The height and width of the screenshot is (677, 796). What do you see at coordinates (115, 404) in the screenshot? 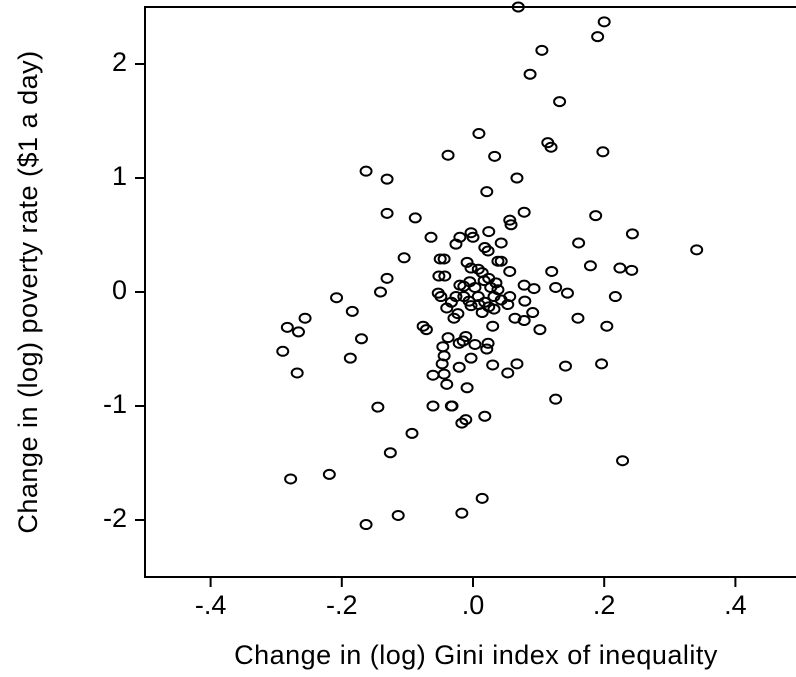
I see `y-tick-label: -1` at bounding box center [115, 404].